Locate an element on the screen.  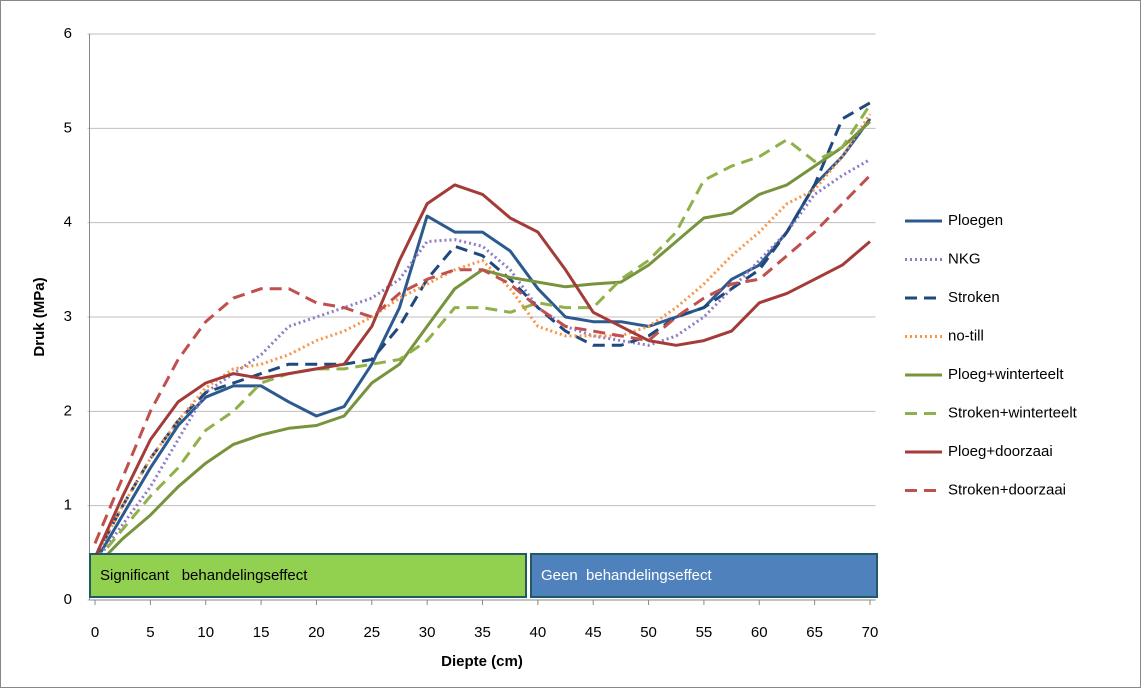
y-tick-label: 1 is located at coordinates (68, 505).